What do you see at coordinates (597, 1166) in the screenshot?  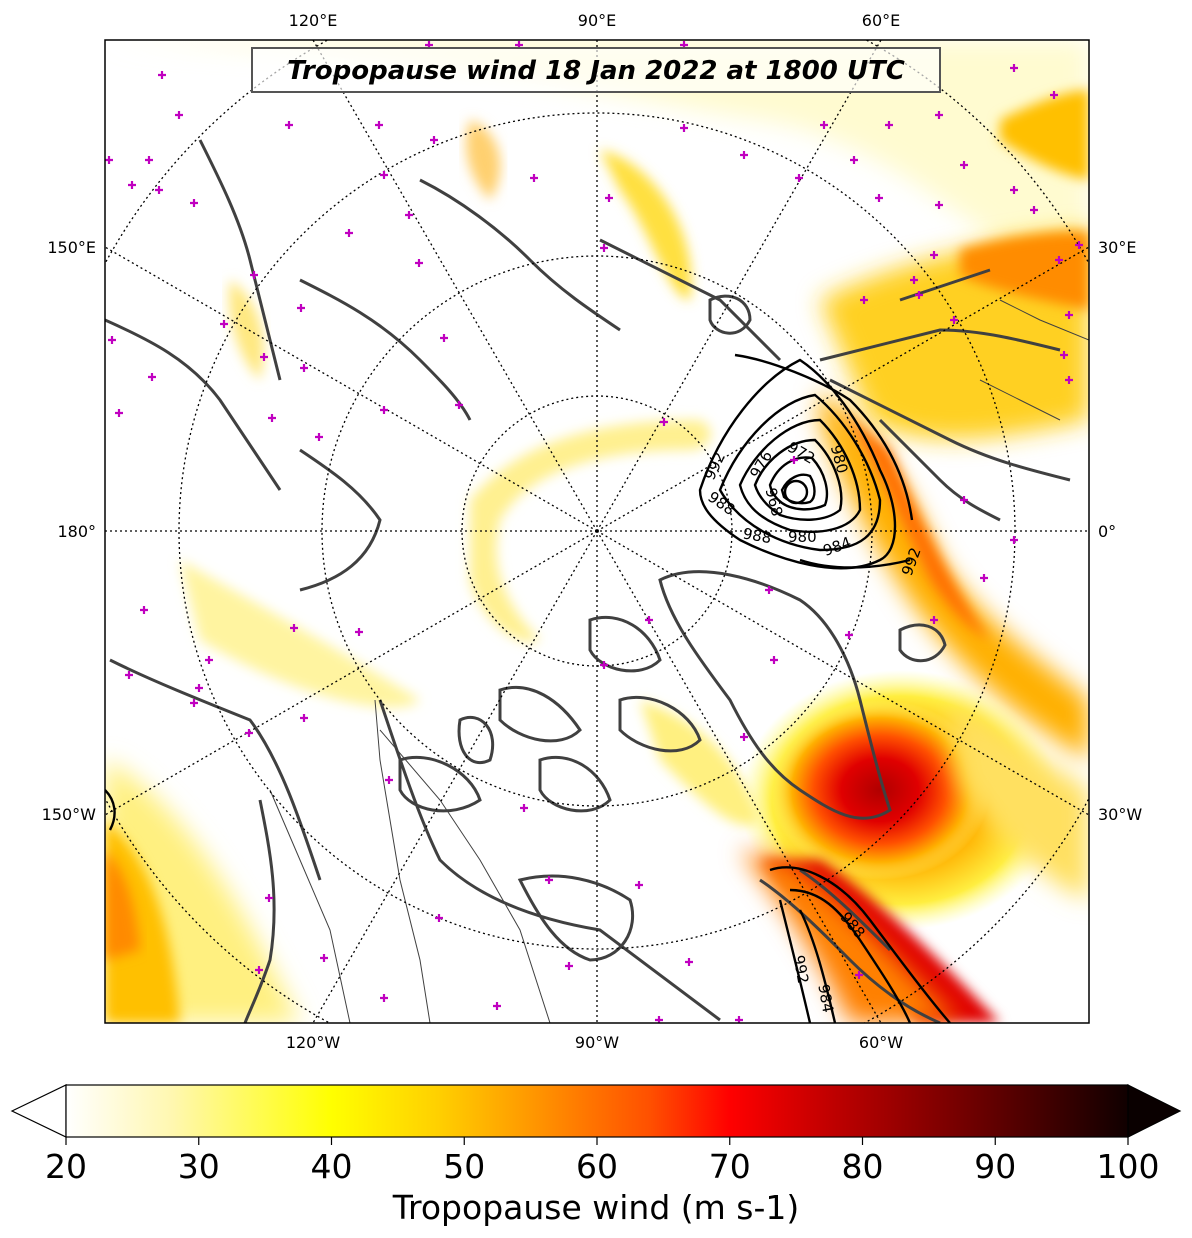 I see `colorbar-tick-label: 60` at bounding box center [597, 1166].